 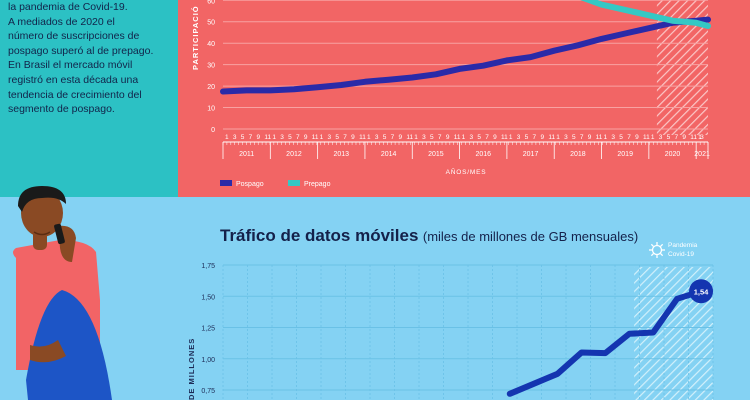 I want to click on legend-label-prepago: Prepago, so click(x=317, y=184).